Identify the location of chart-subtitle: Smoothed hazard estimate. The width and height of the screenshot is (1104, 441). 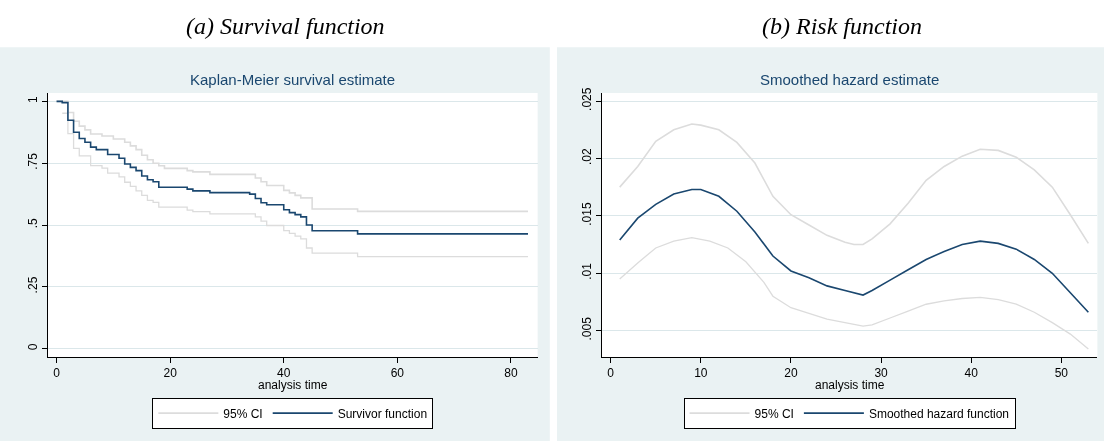
(850, 79).